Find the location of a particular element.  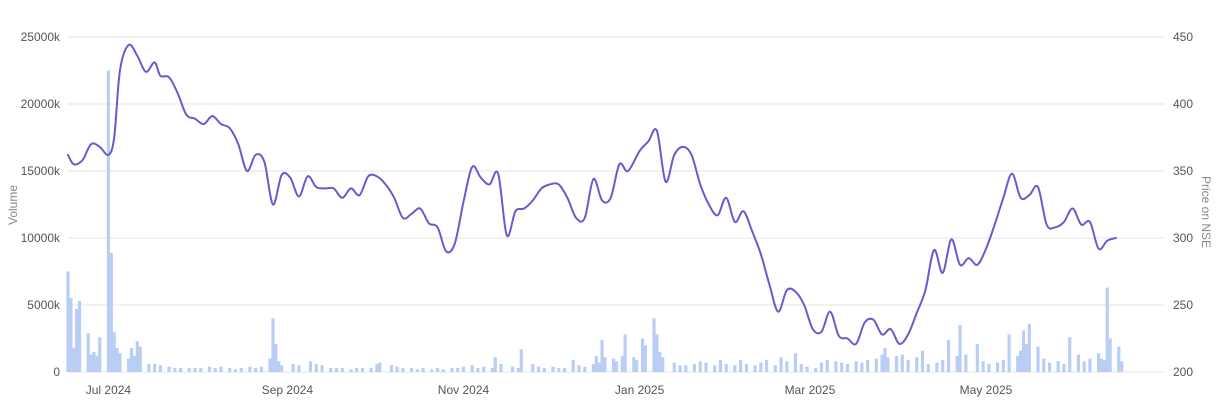

right-axis-ticks: 200 250 300 350 400 450 is located at coordinates (1183, 204).